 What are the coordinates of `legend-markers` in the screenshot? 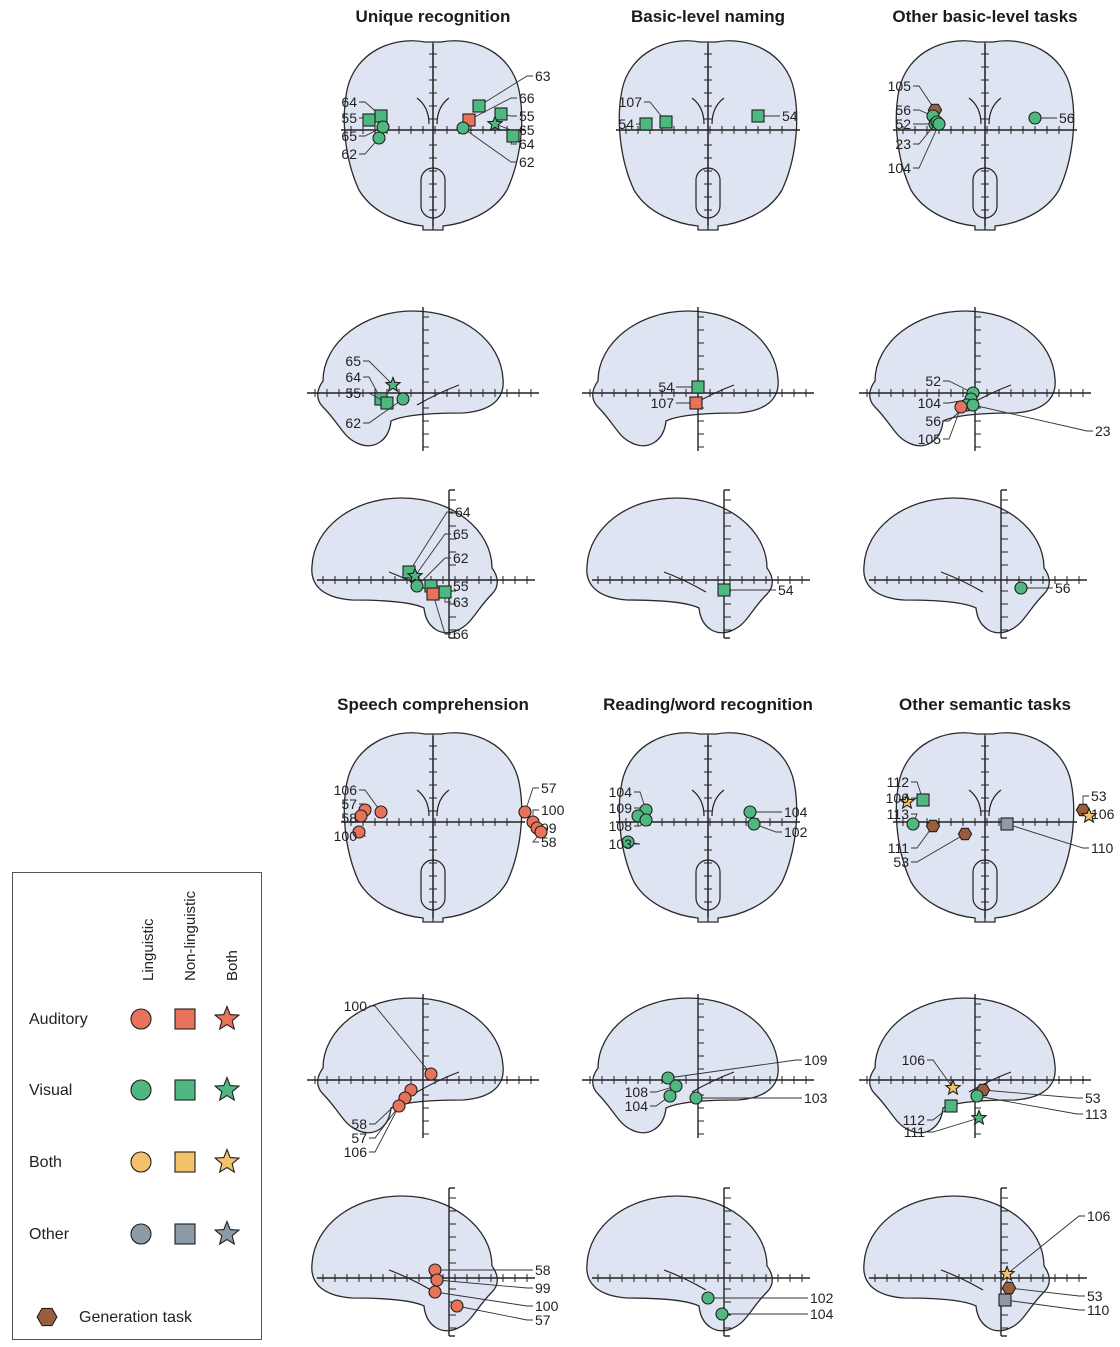 It's located at (138, 1166).